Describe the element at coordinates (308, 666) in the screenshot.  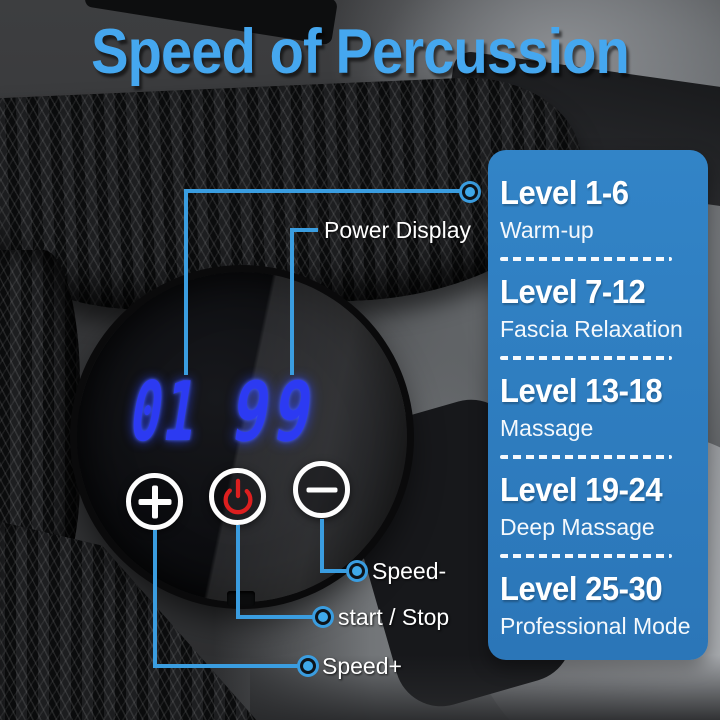
I see `speed-plus-callout-dot` at that location.